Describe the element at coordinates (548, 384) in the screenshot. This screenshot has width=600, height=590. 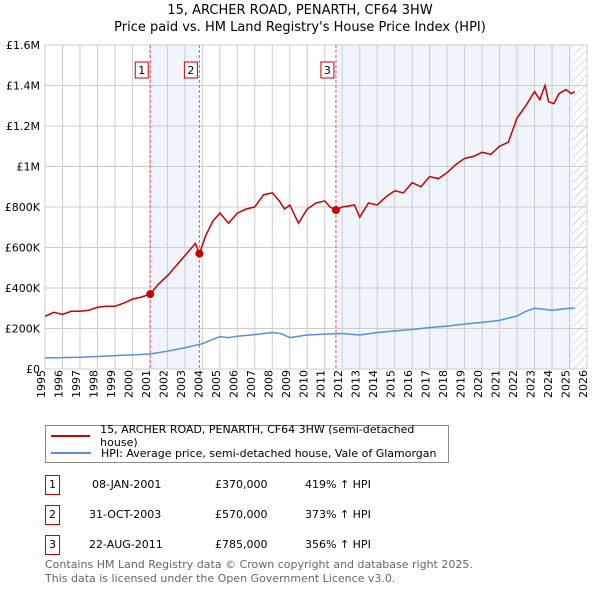
I see `x-tick-label: 2024` at that location.